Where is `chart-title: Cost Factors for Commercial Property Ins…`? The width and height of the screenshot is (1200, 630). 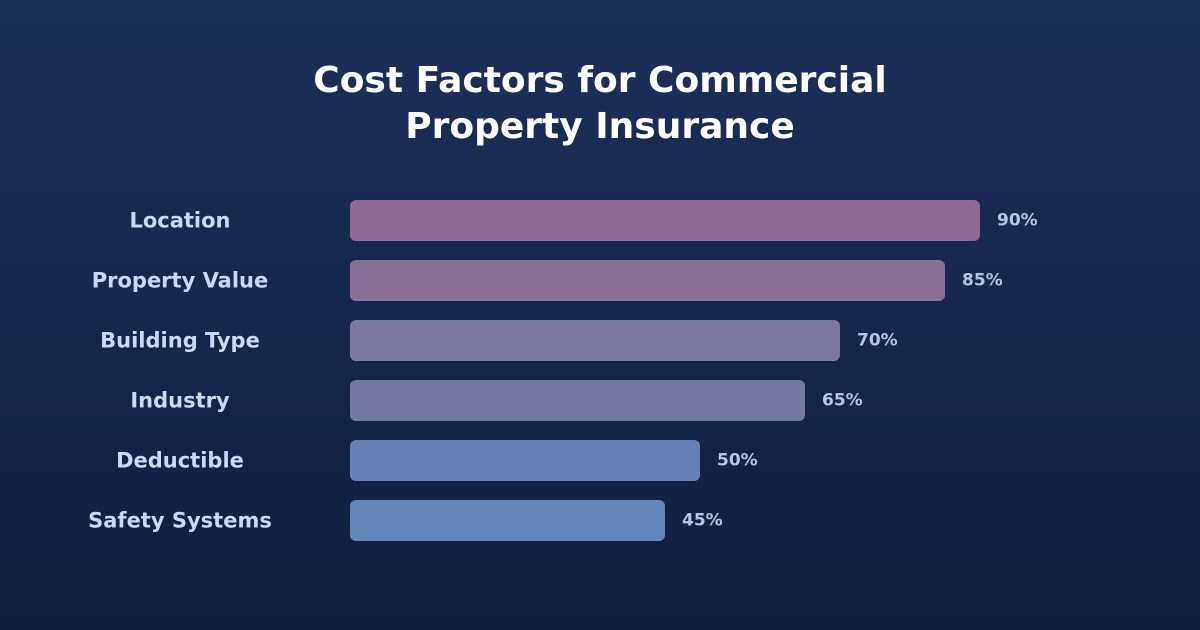
chart-title: Cost Factors for Commercial Property Ins… is located at coordinates (600, 104).